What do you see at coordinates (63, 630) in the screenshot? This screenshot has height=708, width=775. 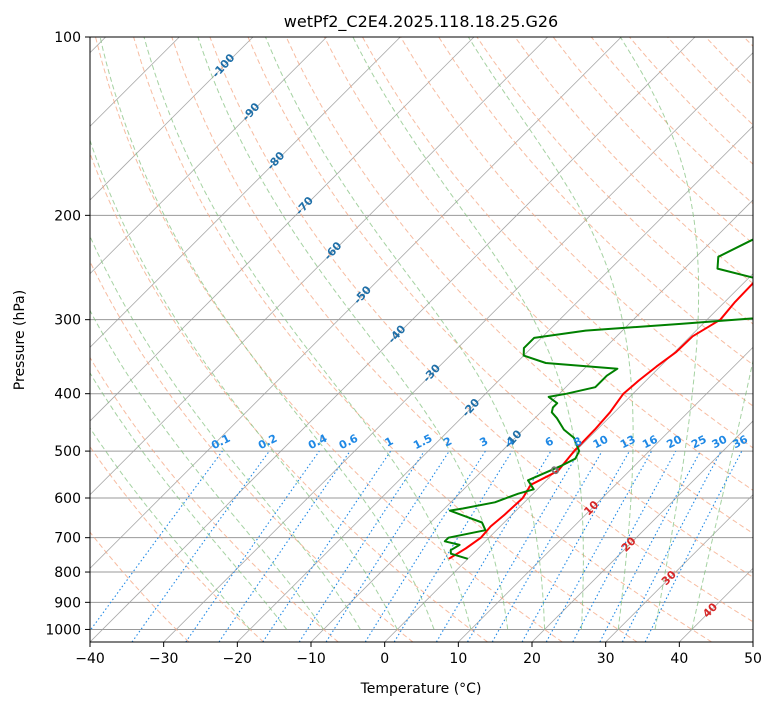 I see `y-tick-label: 1000` at bounding box center [63, 630].